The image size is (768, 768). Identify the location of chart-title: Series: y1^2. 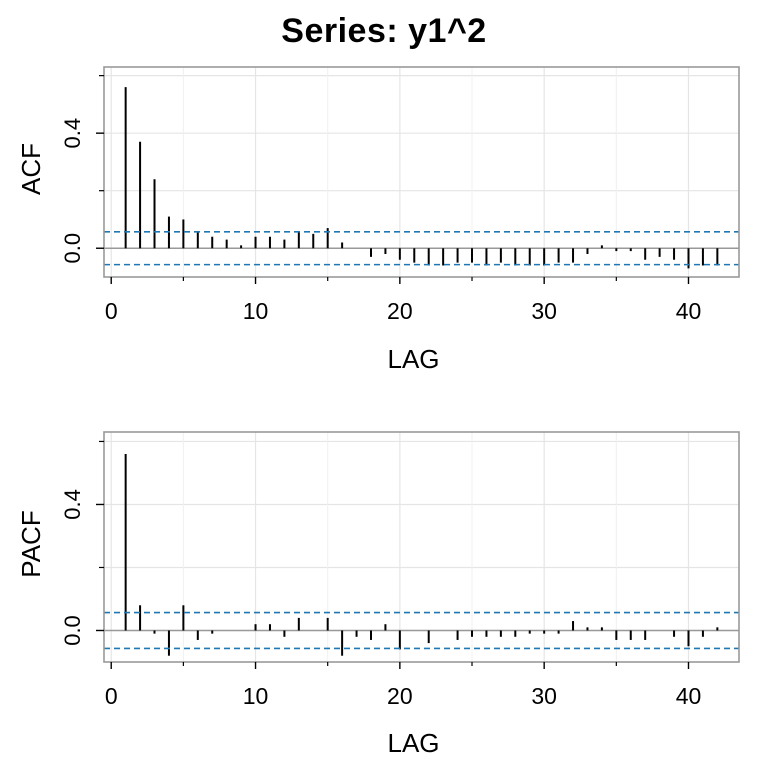
(384, 31).